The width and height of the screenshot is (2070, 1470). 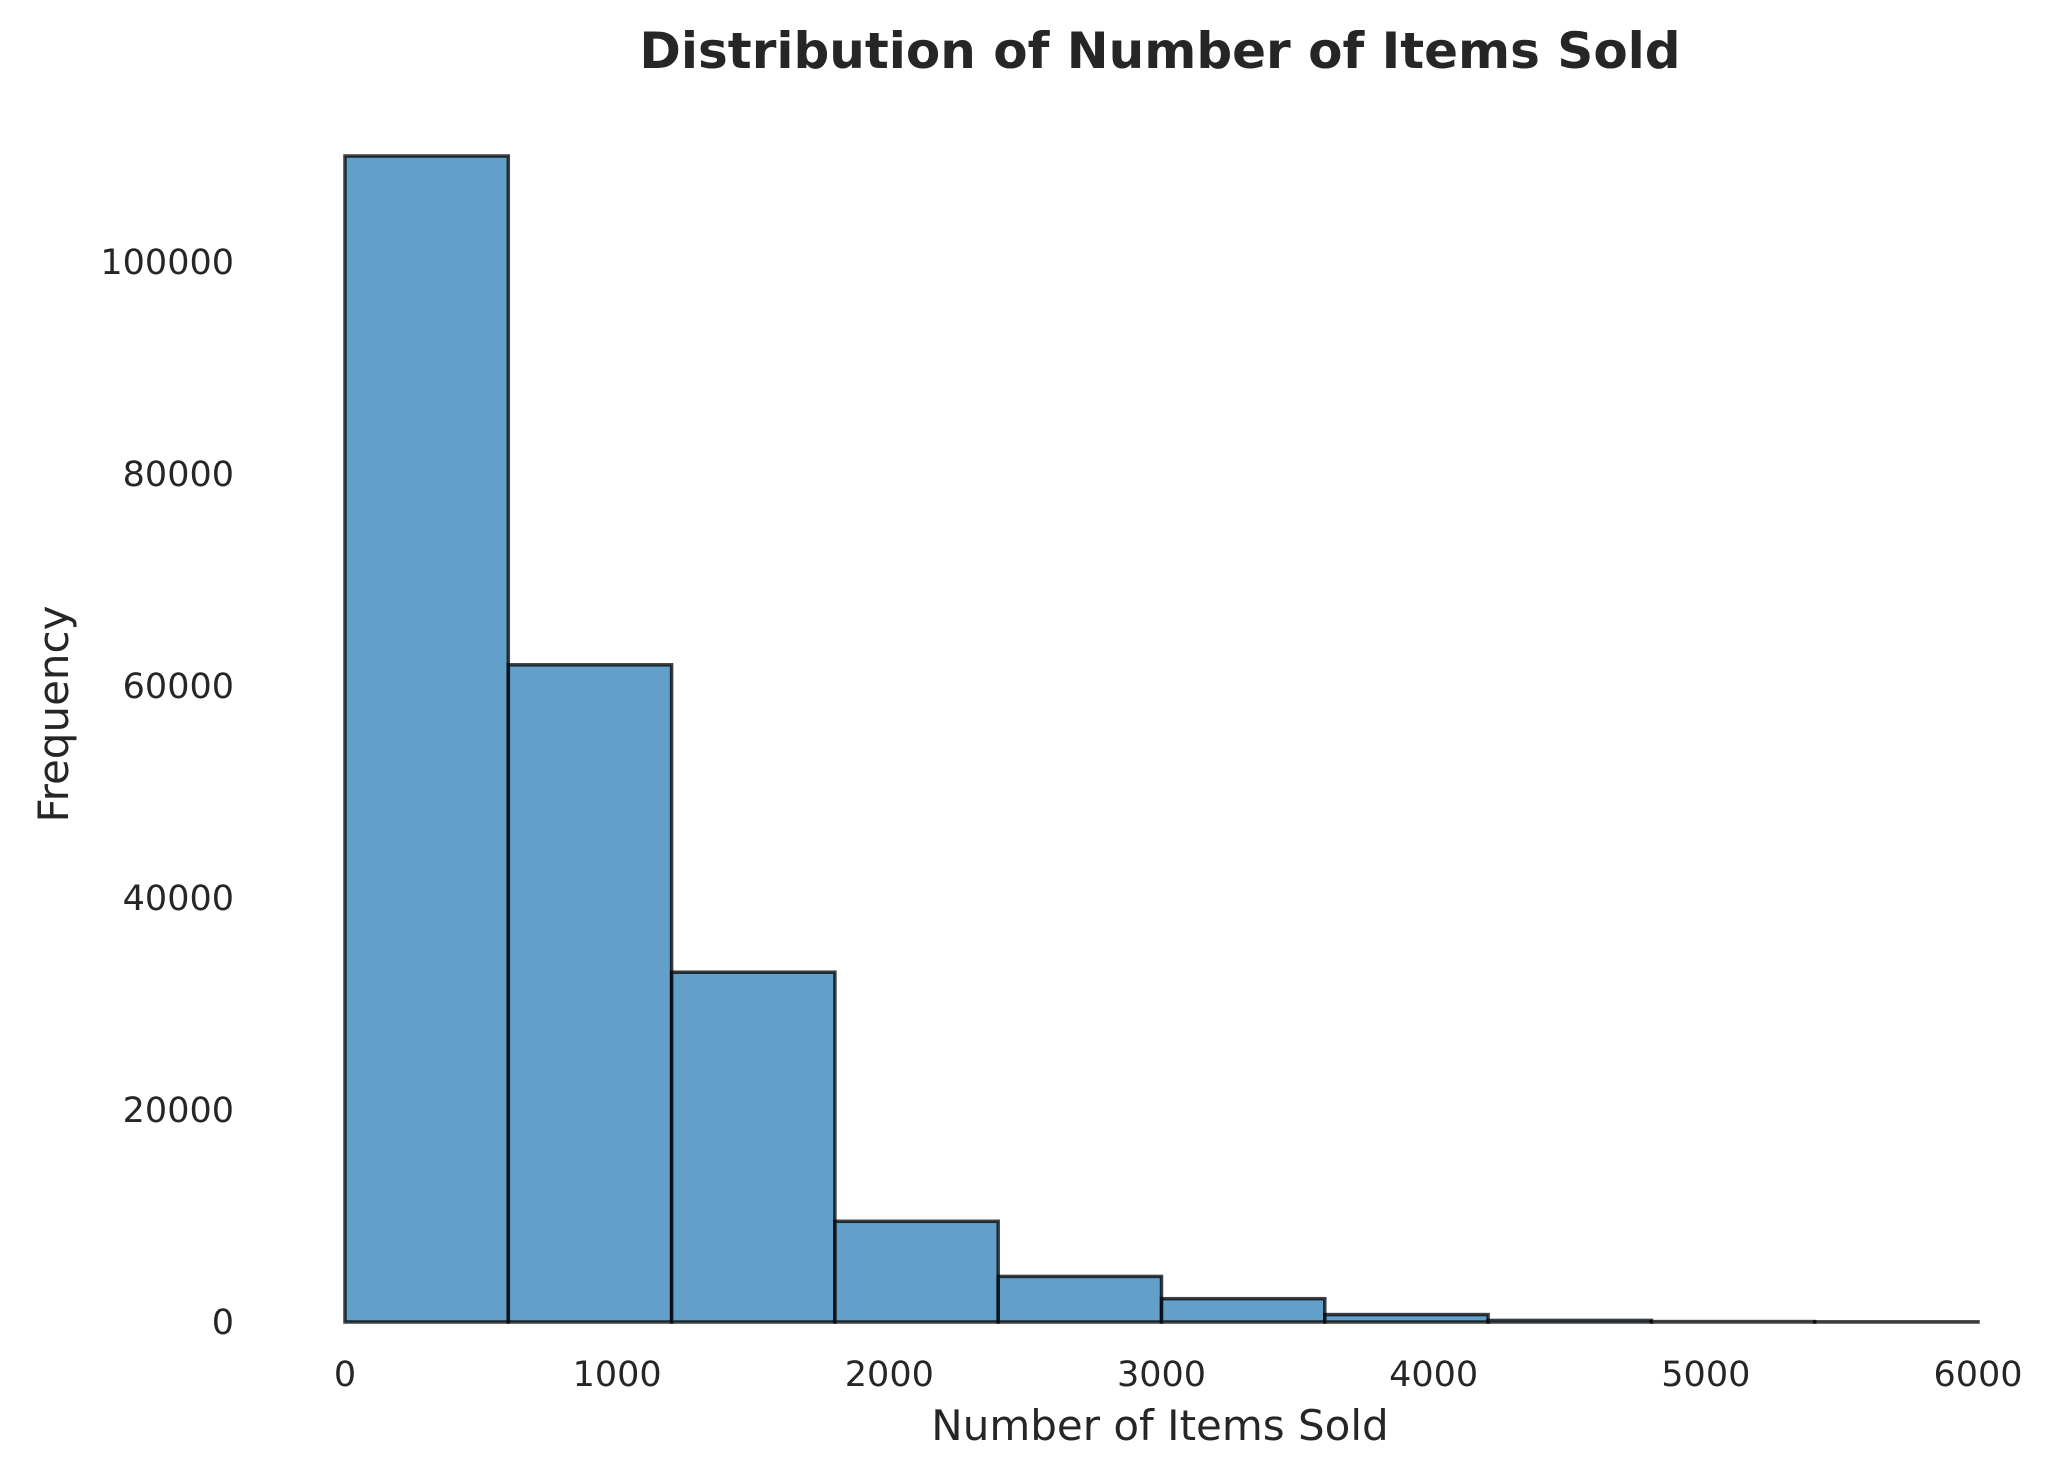 I want to click on x-tick-label: 1000, so click(x=617, y=1375).